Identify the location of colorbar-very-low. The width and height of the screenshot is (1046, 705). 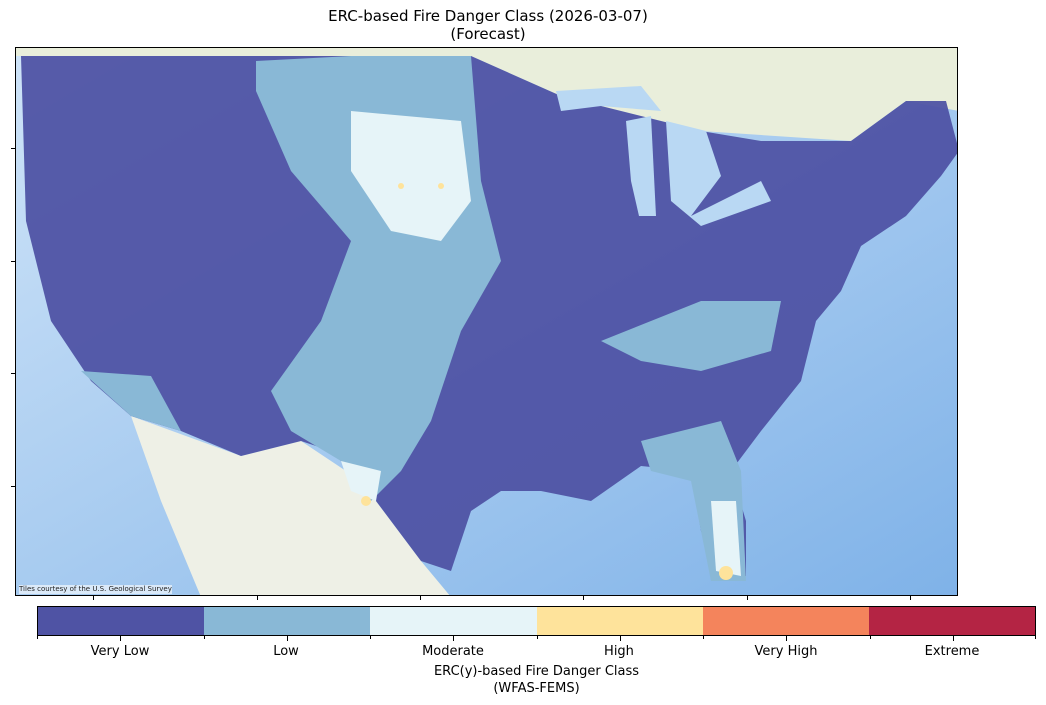
(121, 621).